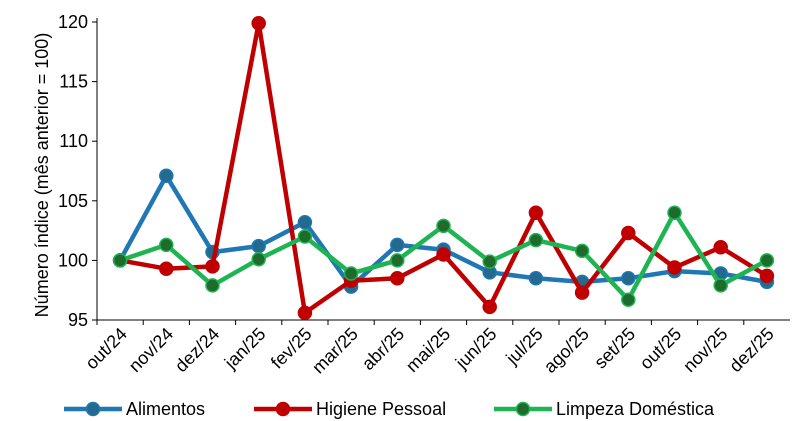  I want to click on x-tick-label: dez/25, so click(751, 350).